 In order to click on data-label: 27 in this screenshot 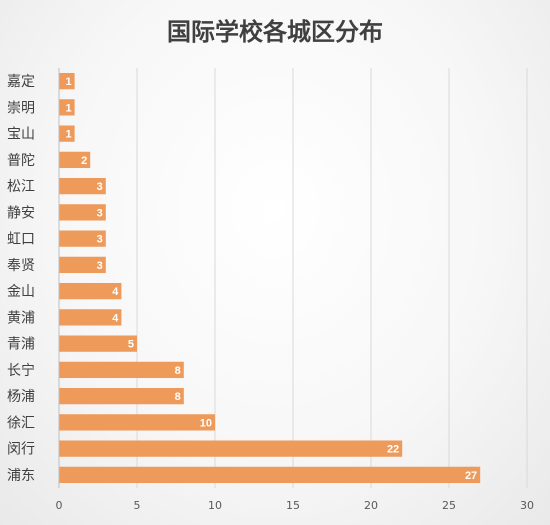, I will do `click(471, 476)`.